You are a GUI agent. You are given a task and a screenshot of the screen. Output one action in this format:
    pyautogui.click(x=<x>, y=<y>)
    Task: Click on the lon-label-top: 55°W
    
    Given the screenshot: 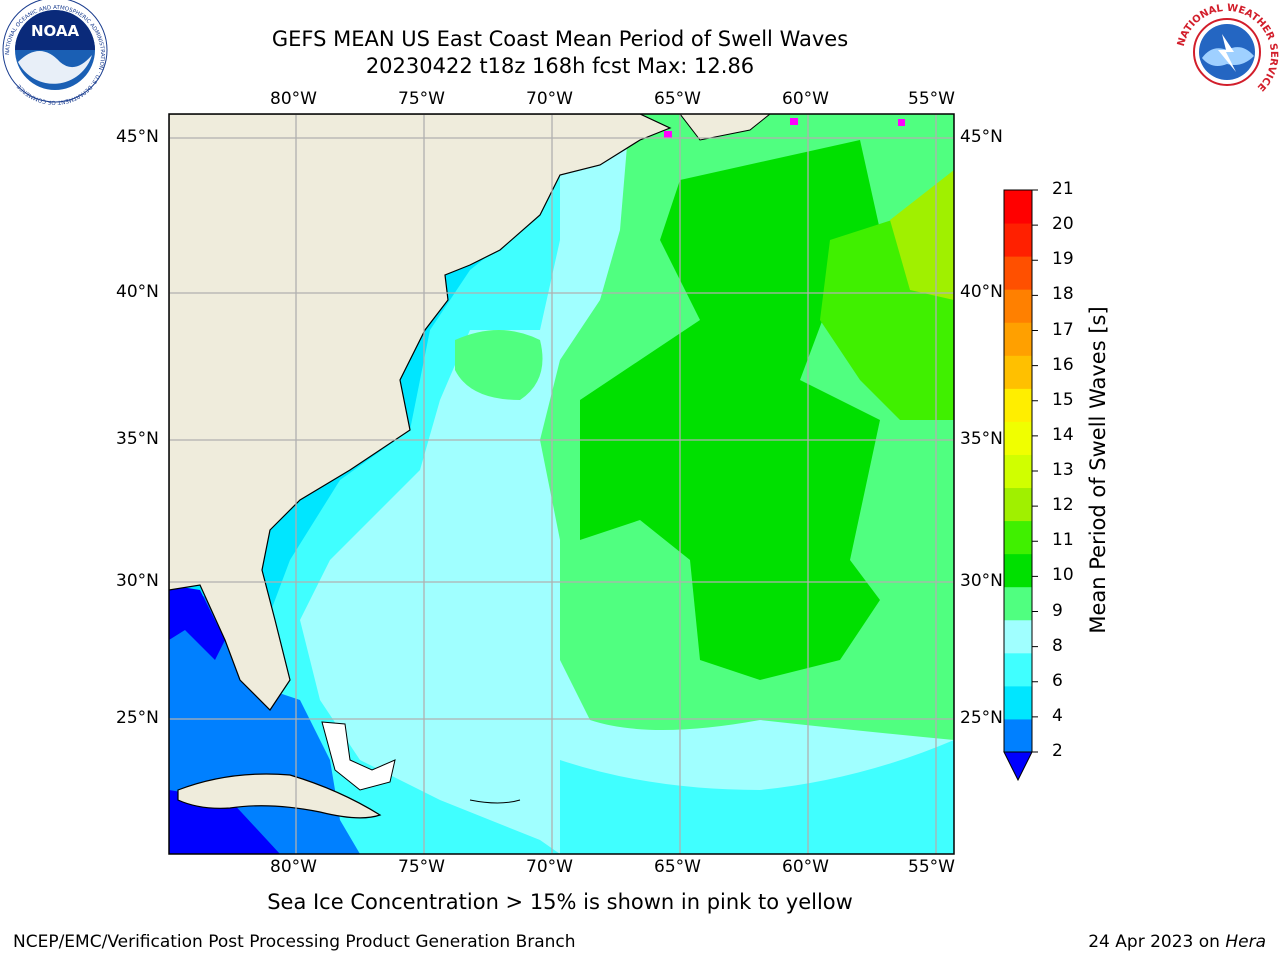 What is the action you would take?
    pyautogui.click(x=931, y=99)
    